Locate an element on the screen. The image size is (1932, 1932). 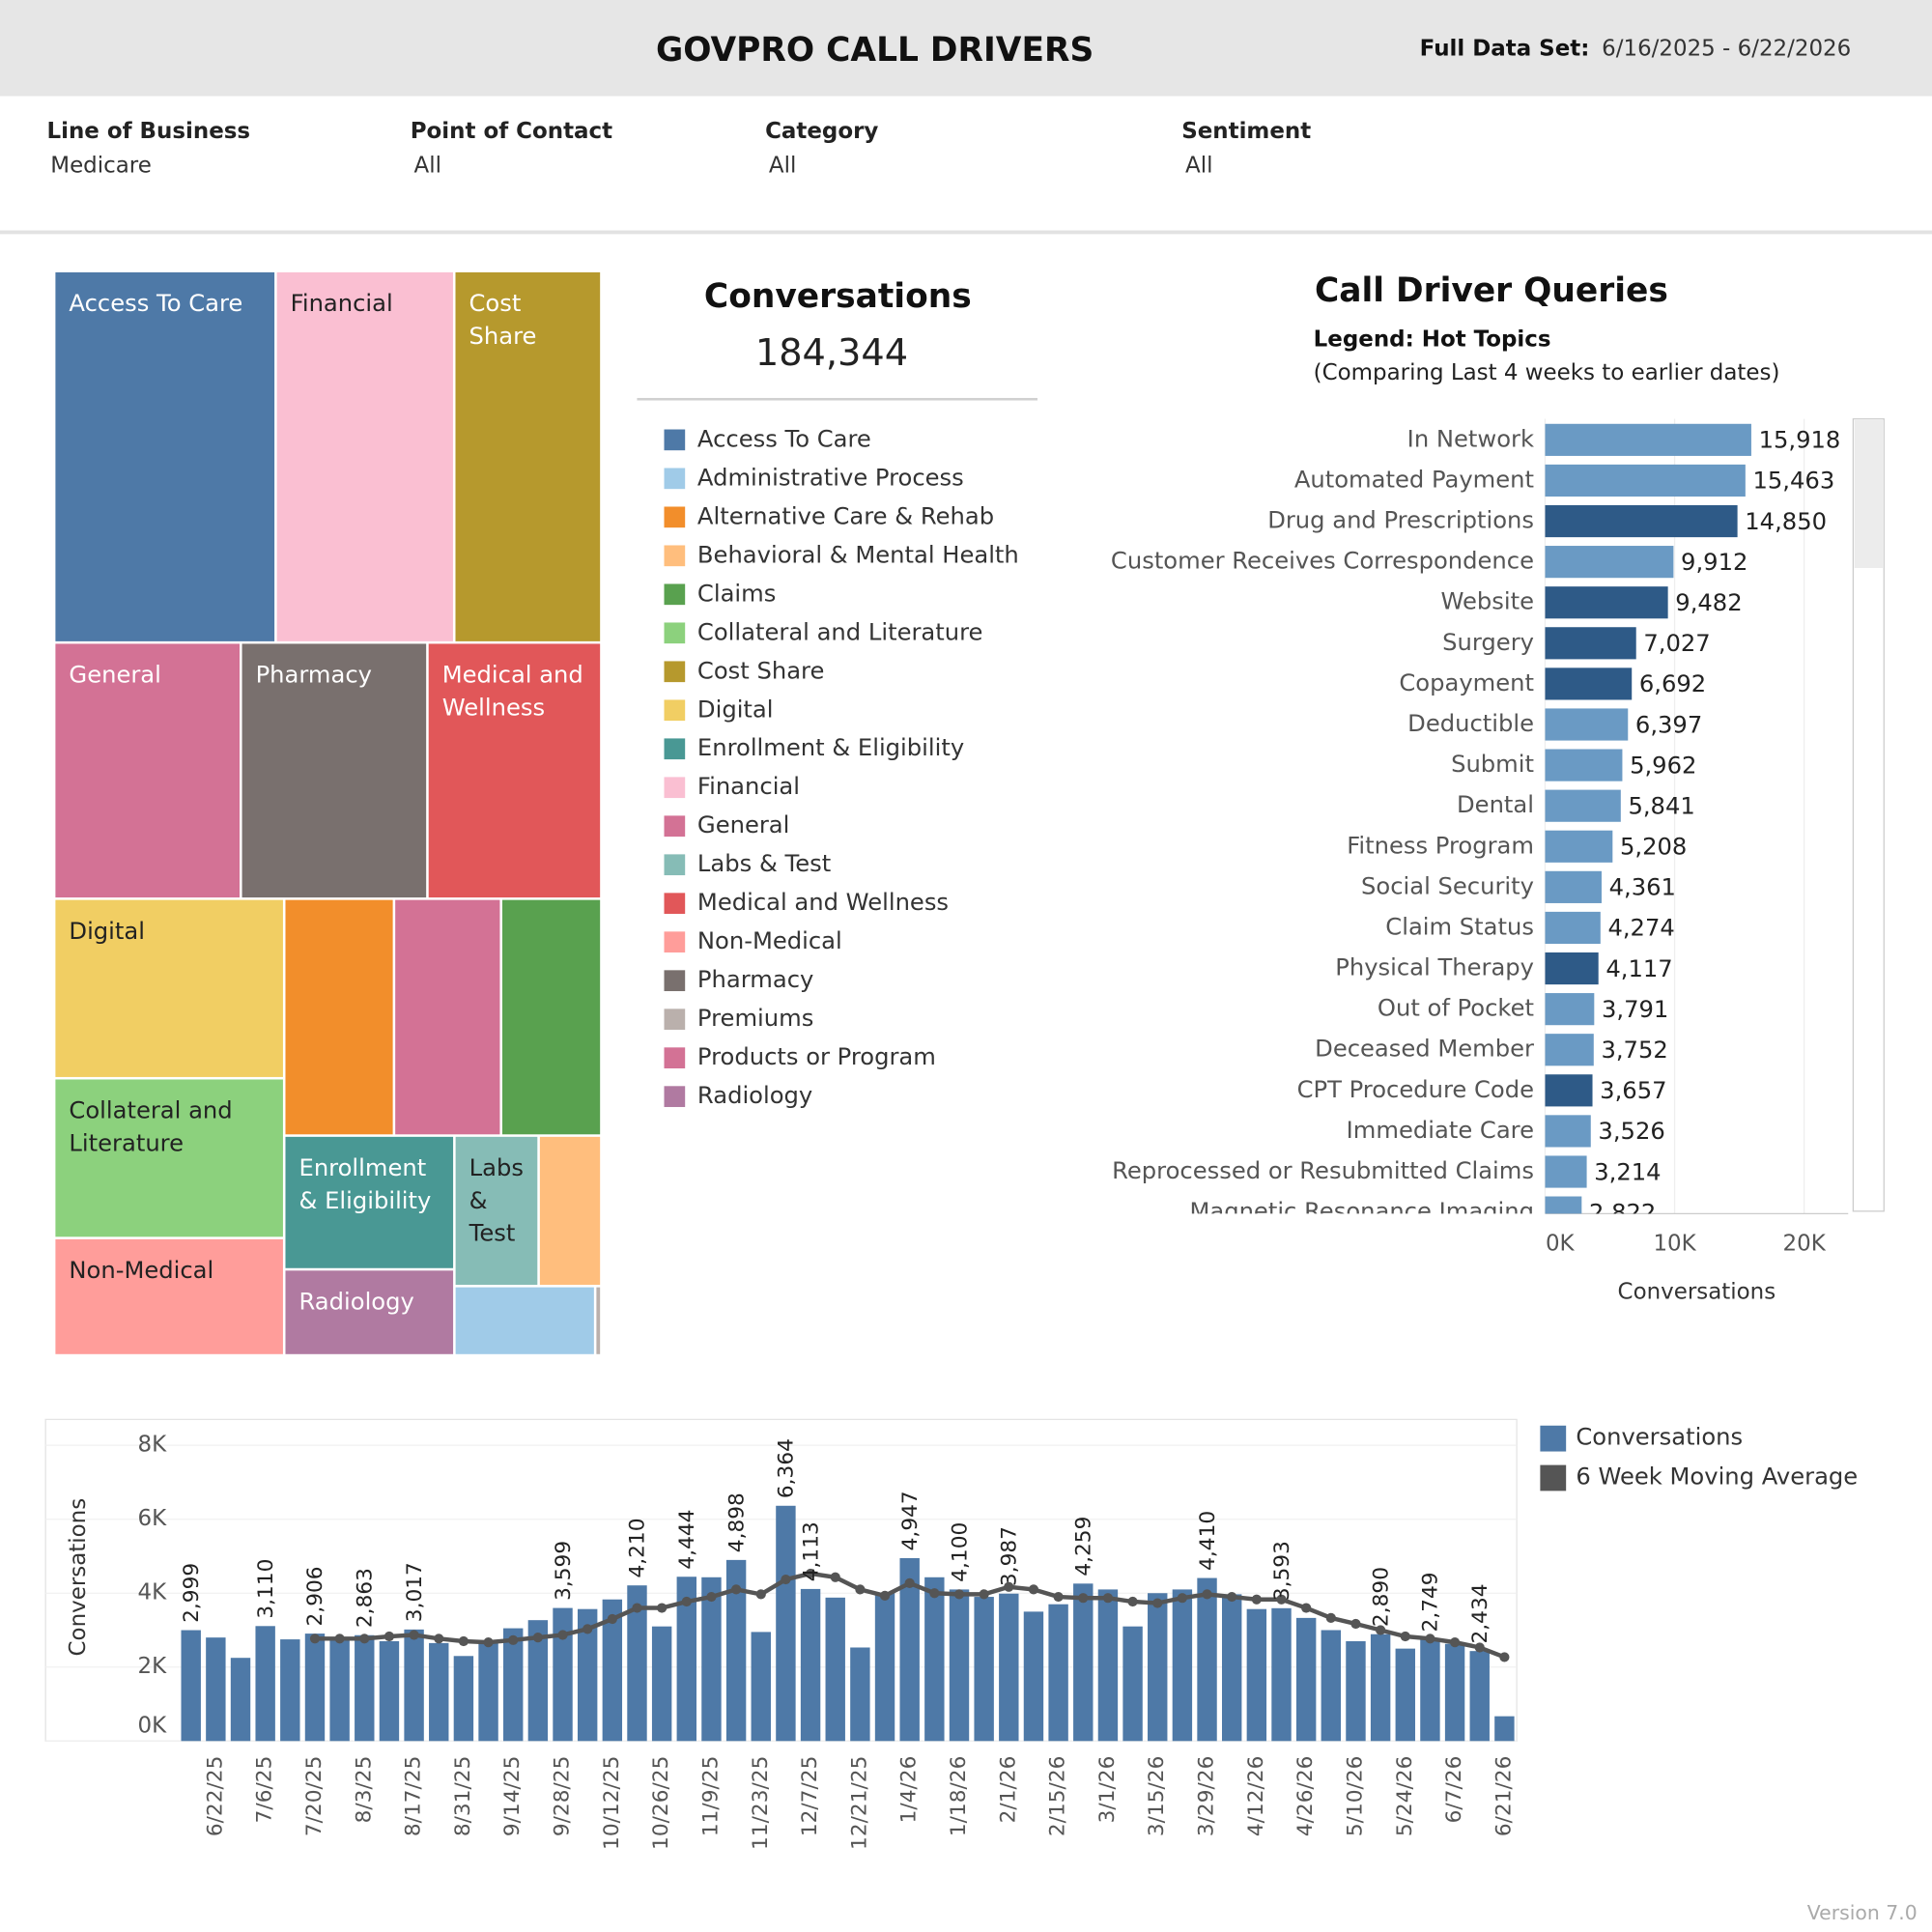
x-tick-label: 4/12/26 is located at coordinates (1256, 1796).